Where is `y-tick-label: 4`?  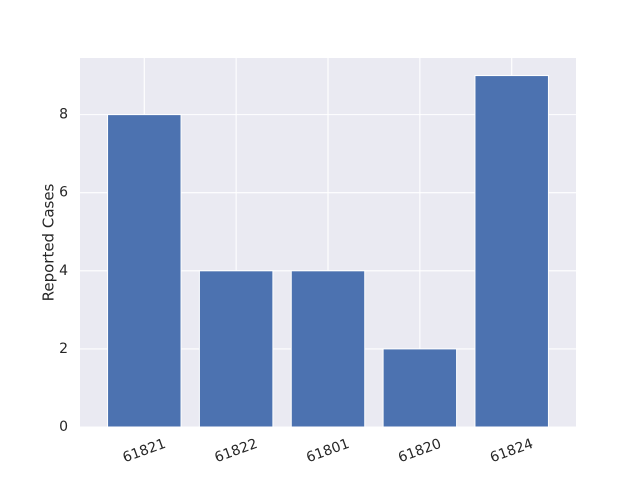 y-tick-label: 4 is located at coordinates (63, 271).